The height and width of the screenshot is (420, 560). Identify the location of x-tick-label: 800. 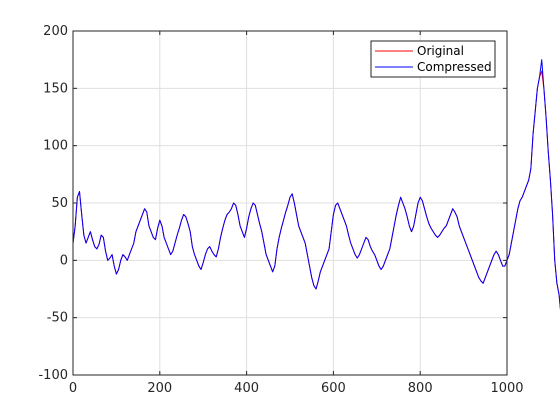
(420, 388).